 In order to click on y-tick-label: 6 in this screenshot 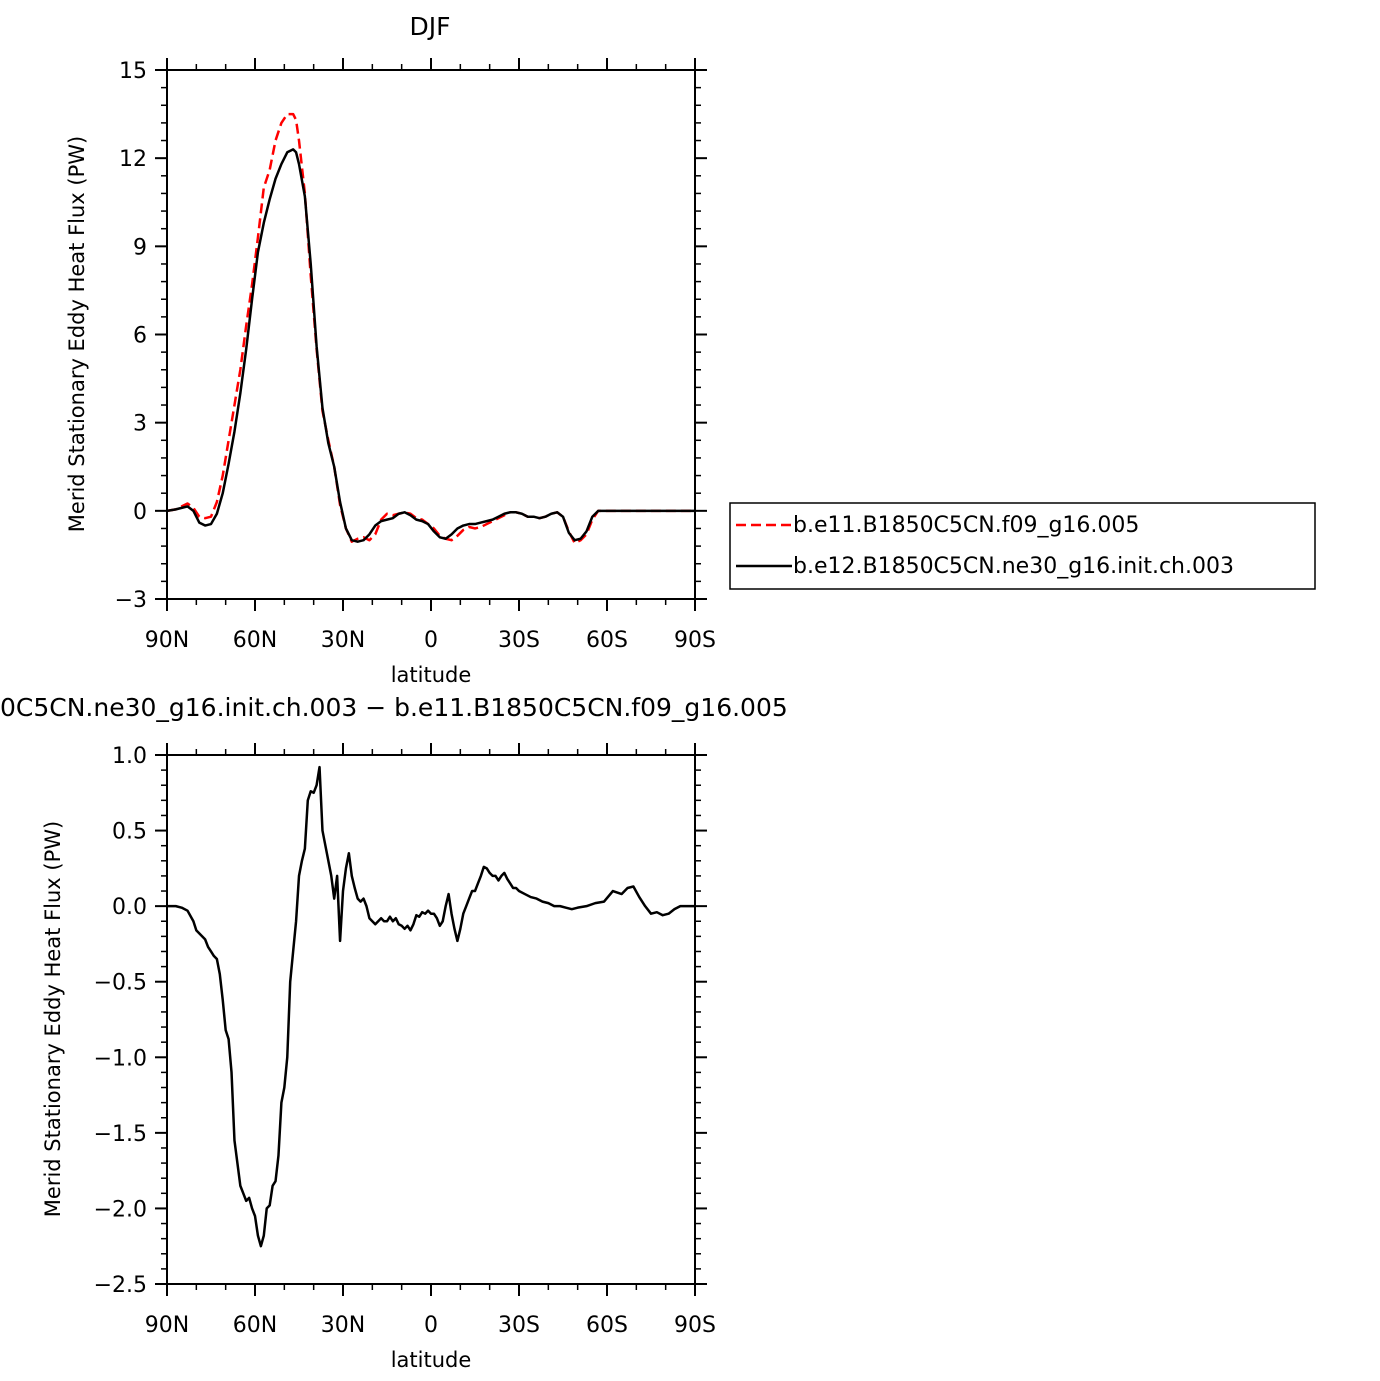, I will do `click(140, 336)`.